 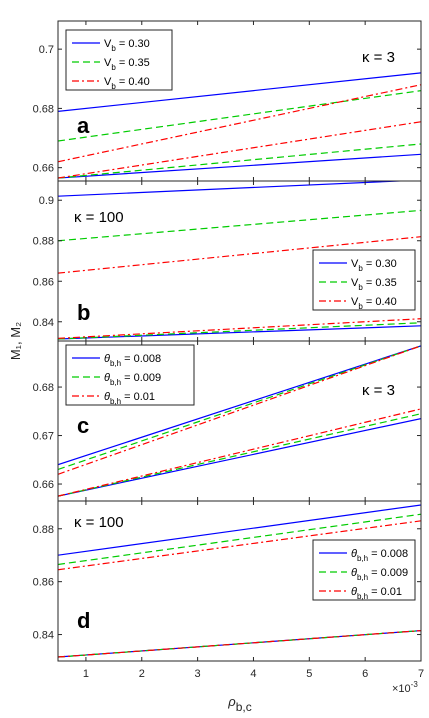 I want to click on x-exponent: ×10⁻³, so click(x=405, y=687).